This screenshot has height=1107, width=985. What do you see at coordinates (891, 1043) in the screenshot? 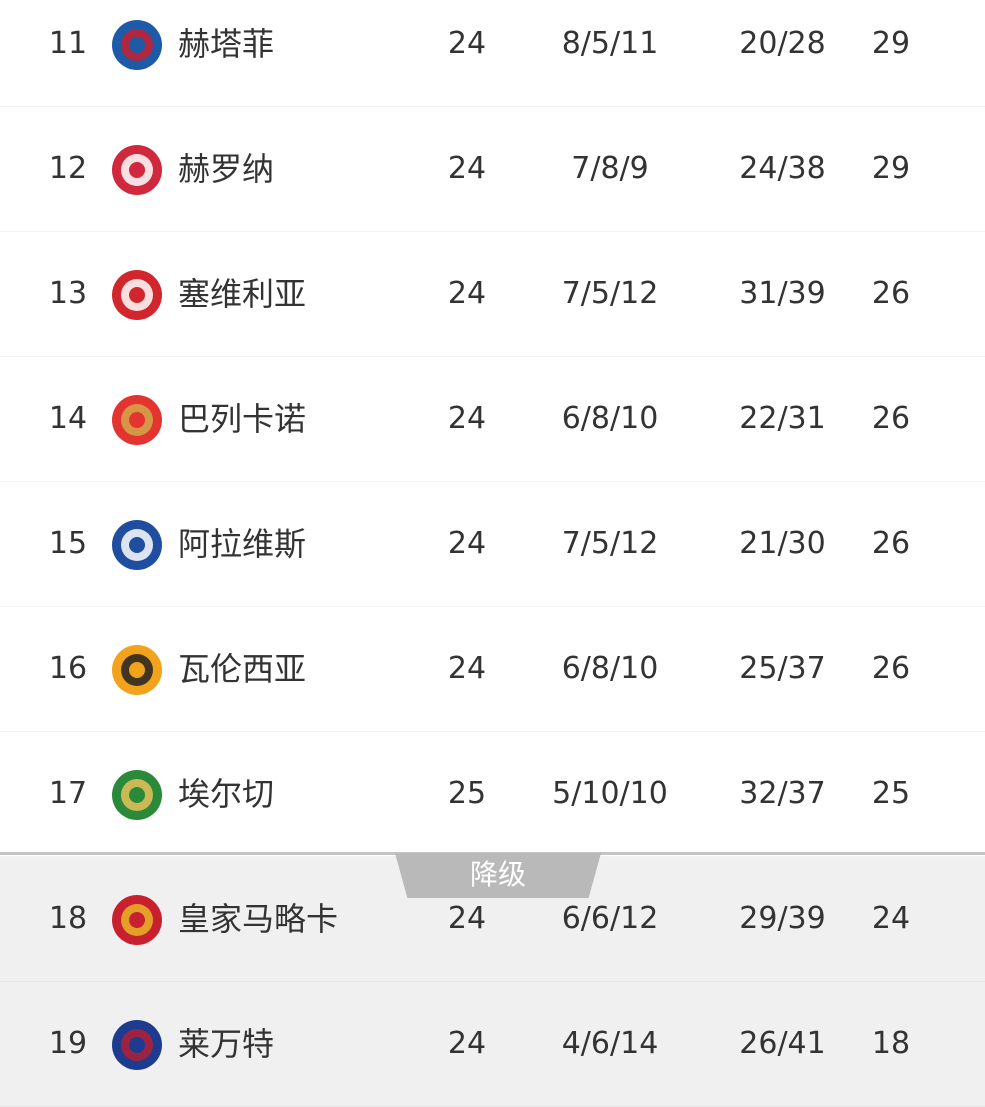
I see `points-cell: 18` at bounding box center [891, 1043].